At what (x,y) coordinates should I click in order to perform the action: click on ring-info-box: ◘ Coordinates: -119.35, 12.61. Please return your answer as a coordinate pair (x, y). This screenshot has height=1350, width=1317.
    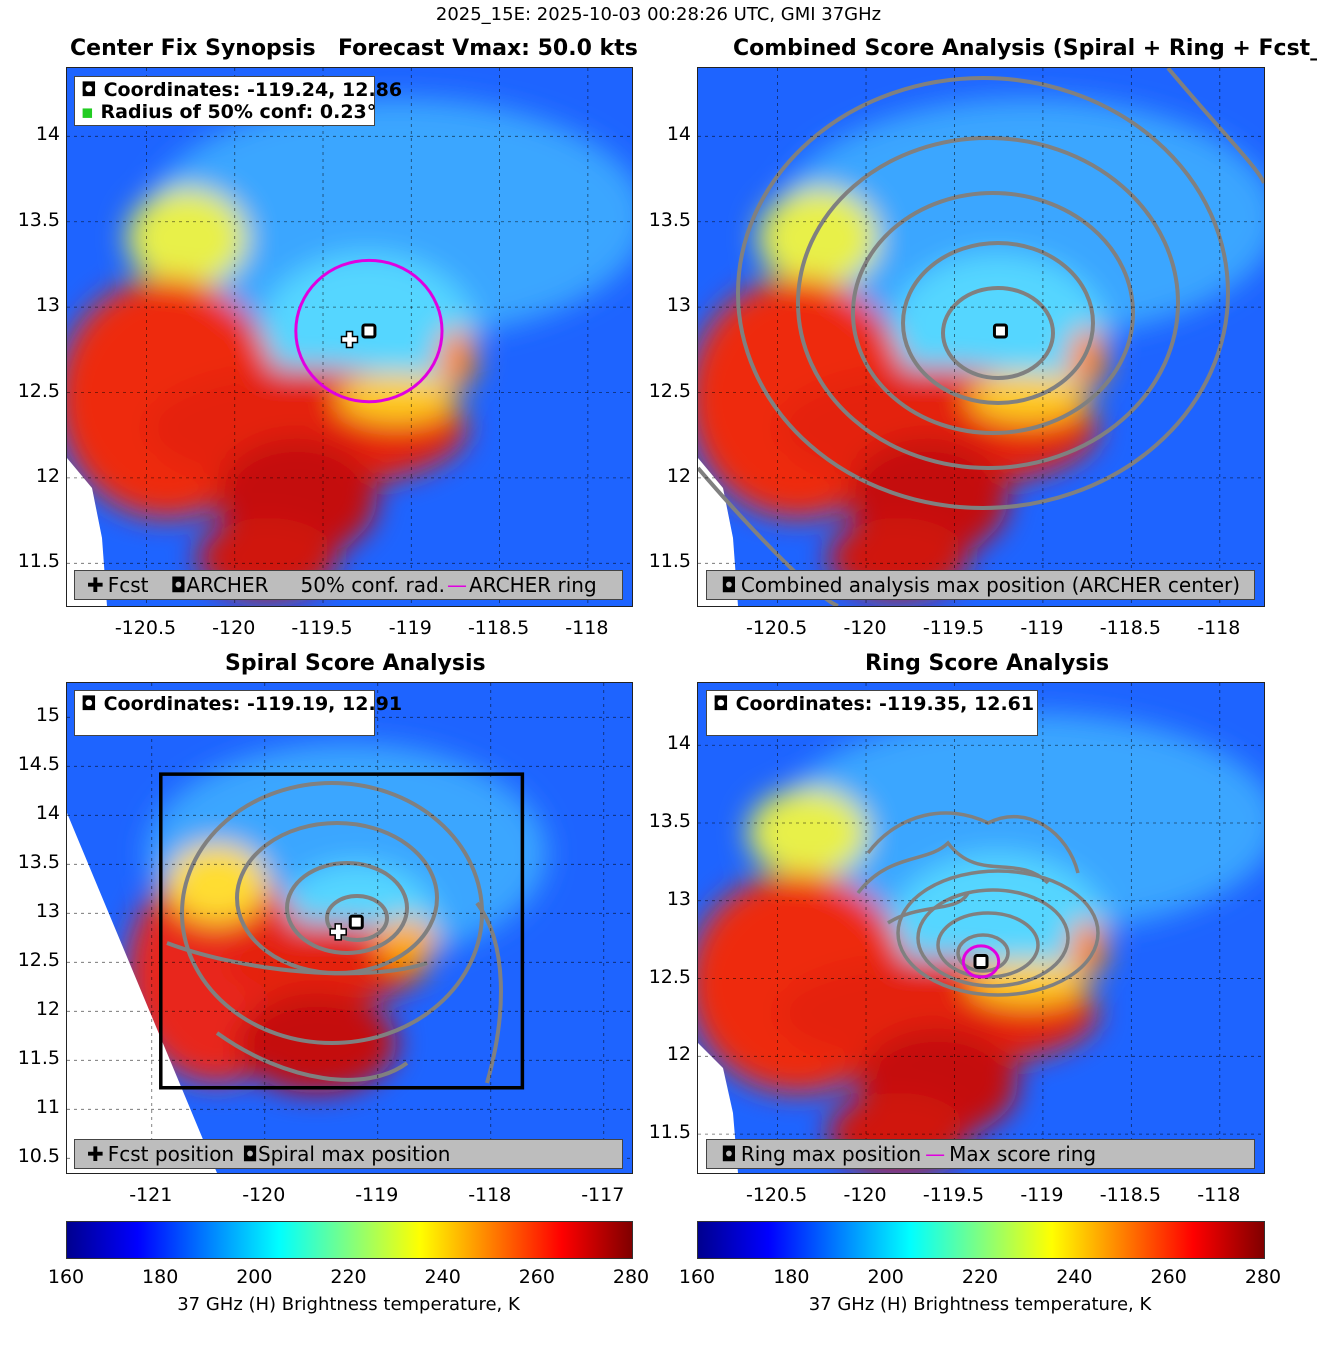
    Looking at the image, I should click on (872, 713).